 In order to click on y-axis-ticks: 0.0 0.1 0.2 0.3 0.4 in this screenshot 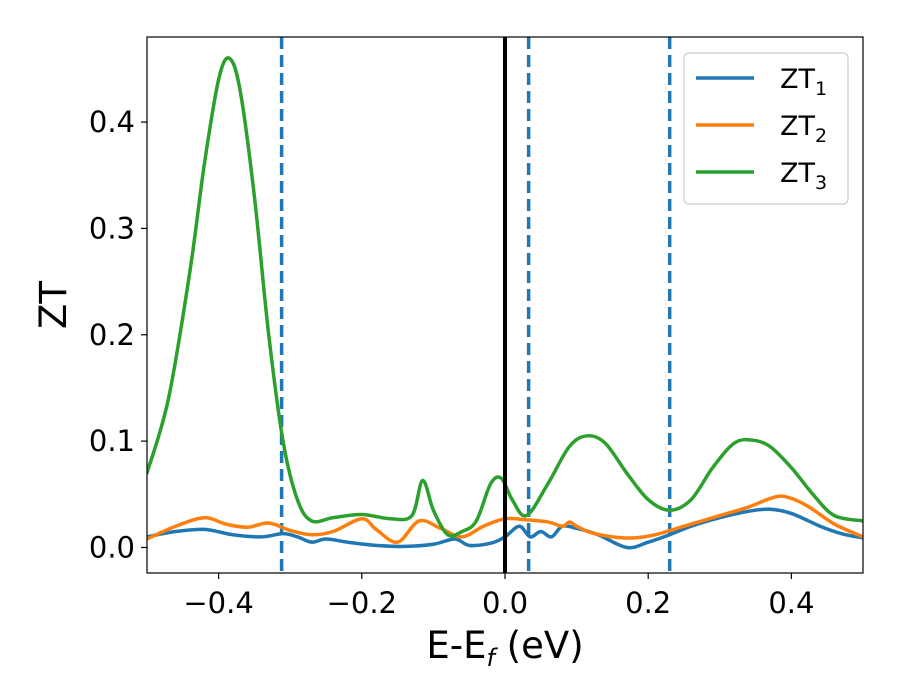, I will do `click(118, 334)`.